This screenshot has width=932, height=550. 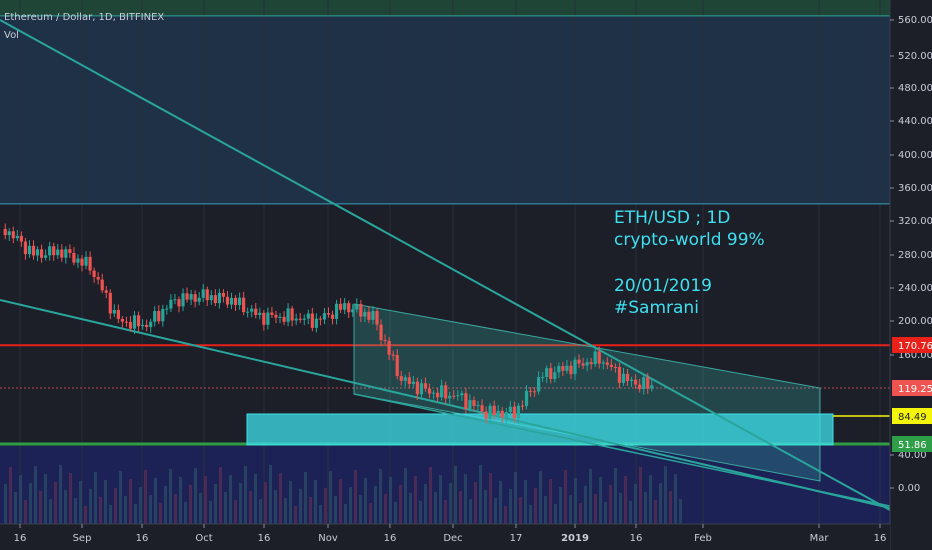 I want to click on support-box, so click(x=540, y=429).